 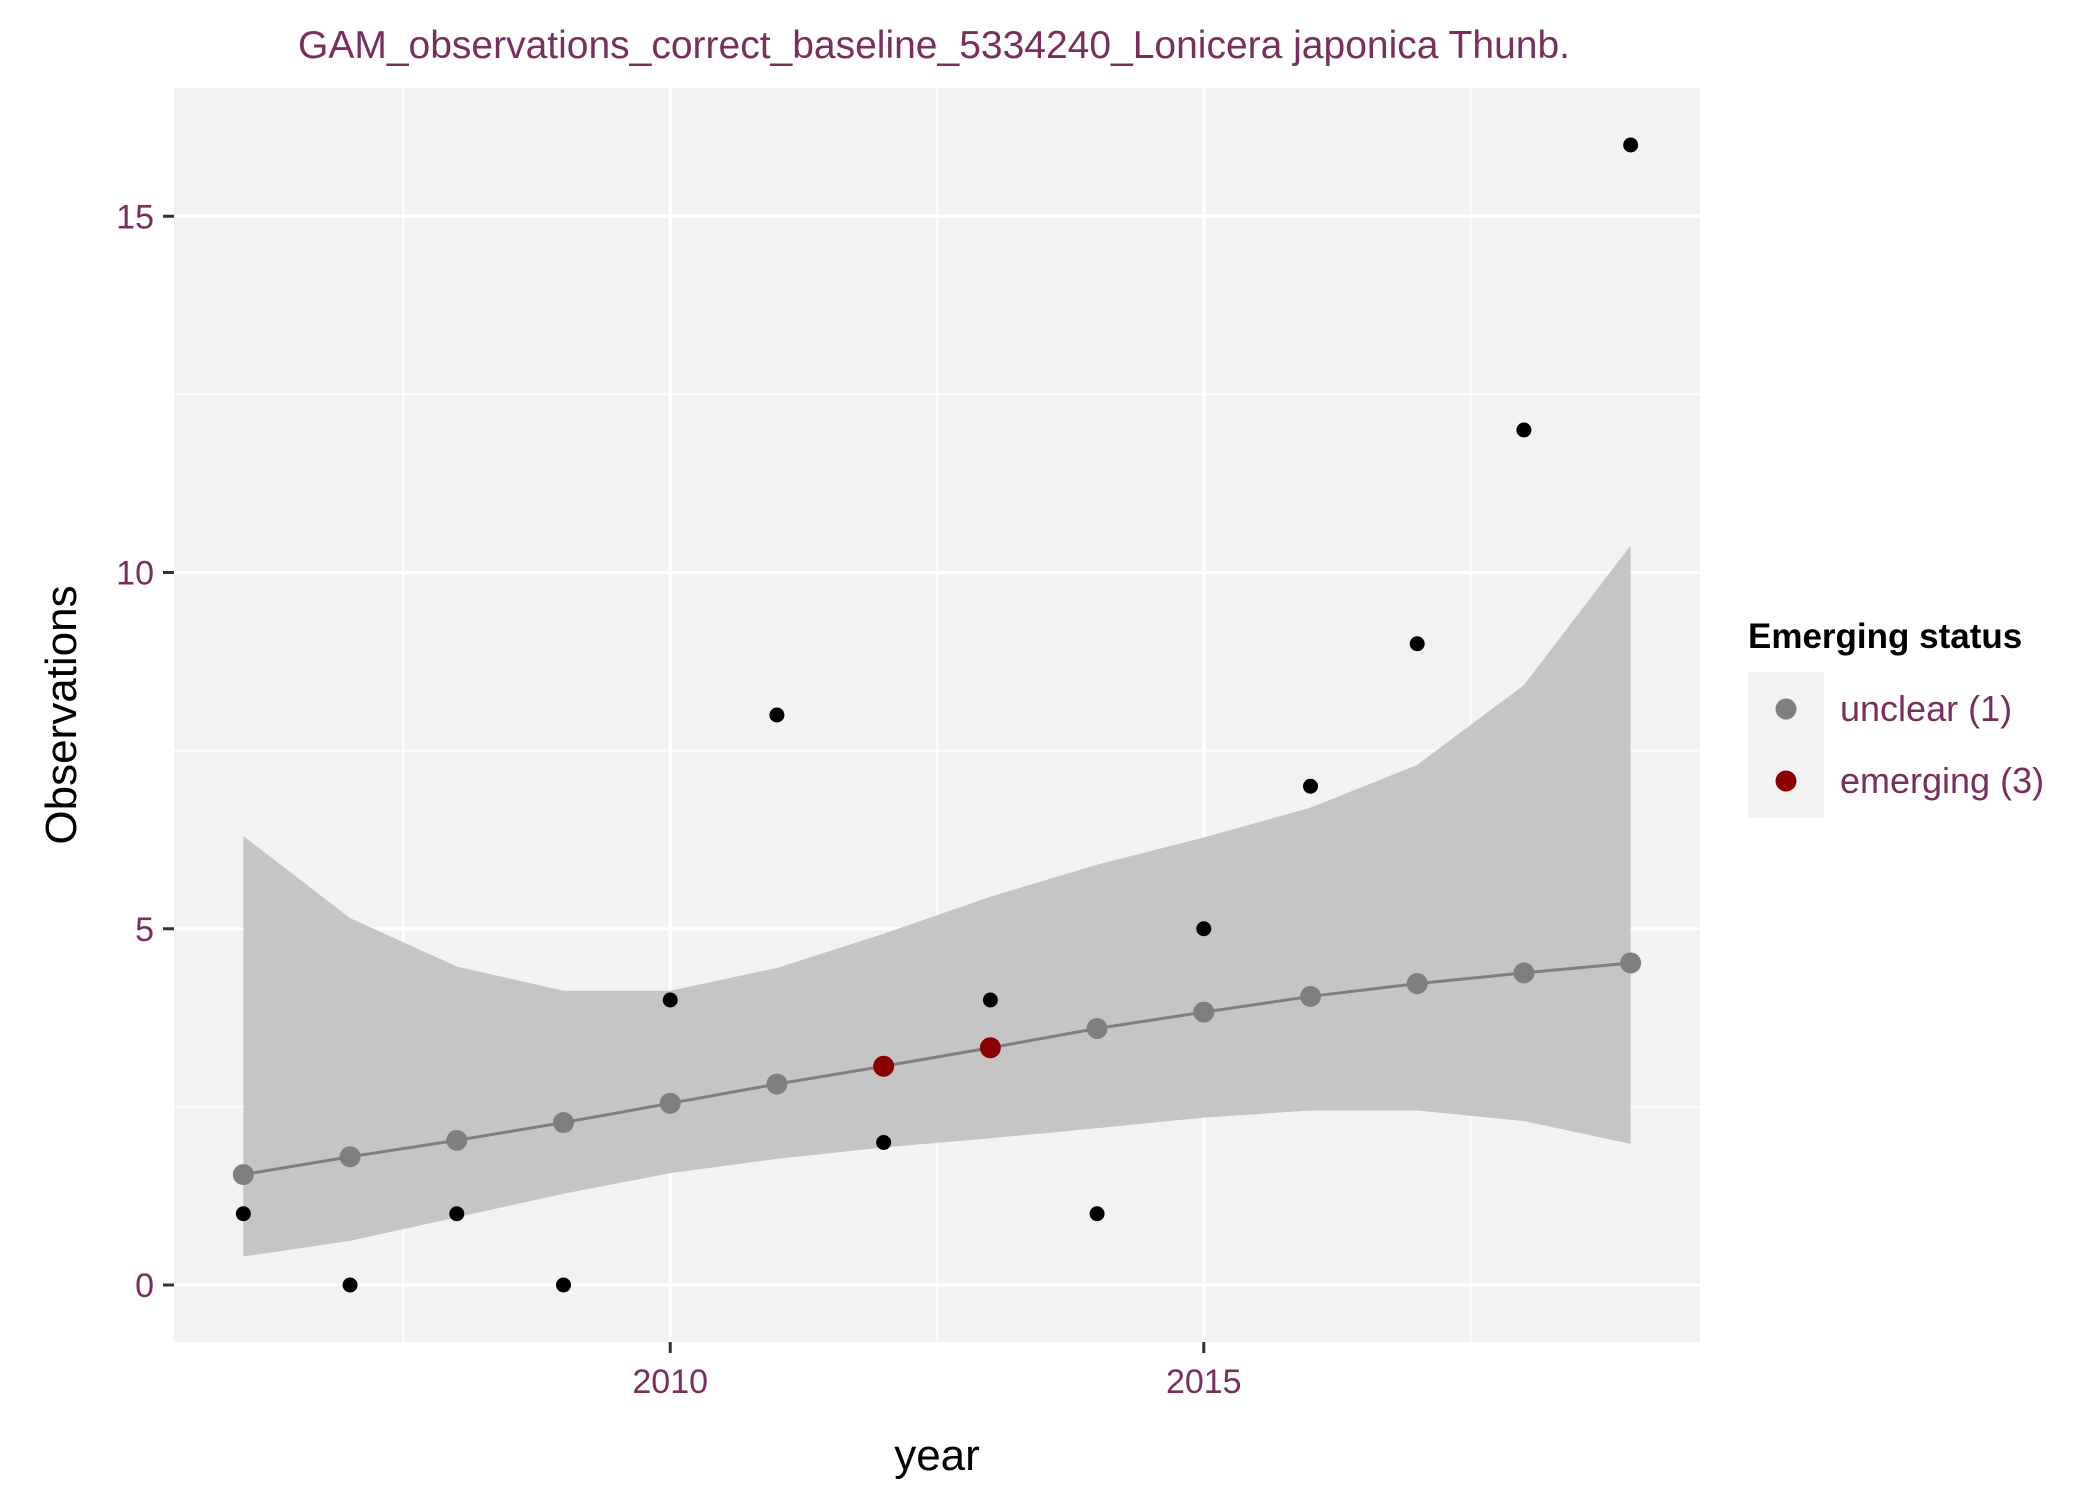 What do you see at coordinates (1942, 780) in the screenshot?
I see `legend-label-emerging: emerging (3)` at bounding box center [1942, 780].